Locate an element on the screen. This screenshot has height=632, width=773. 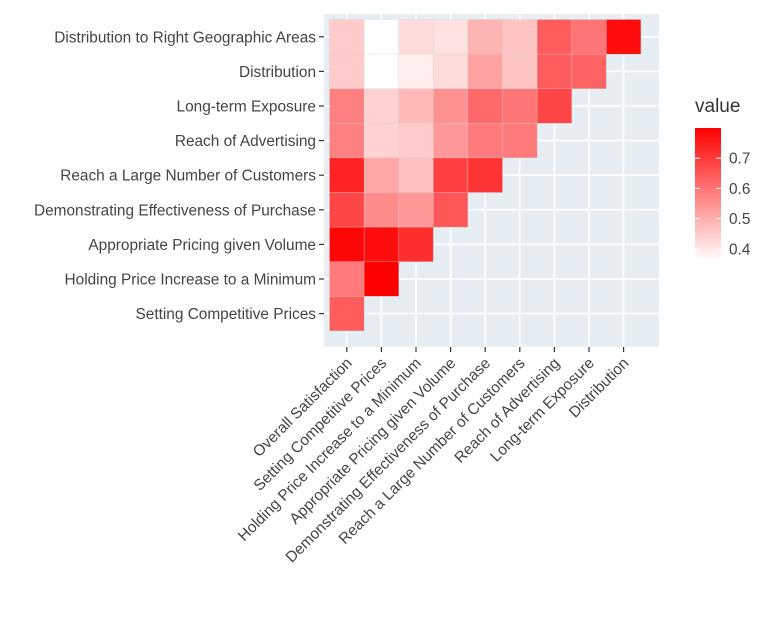
legend-tick-label: 0.7 is located at coordinates (739, 159).